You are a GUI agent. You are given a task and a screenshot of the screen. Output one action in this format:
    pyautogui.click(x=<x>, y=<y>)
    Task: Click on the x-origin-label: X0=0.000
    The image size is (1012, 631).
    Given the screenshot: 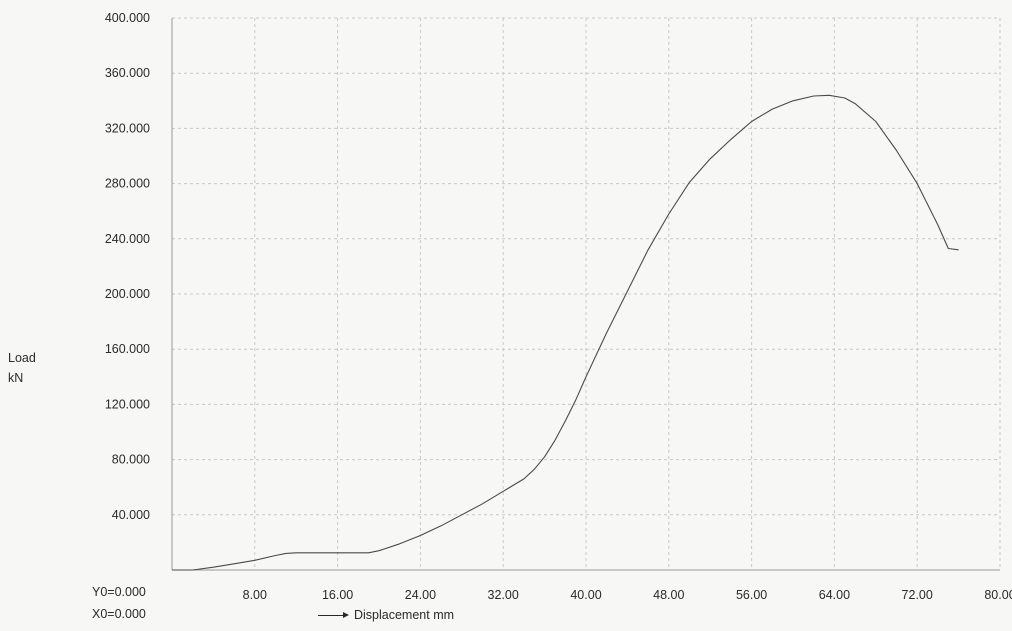 What is the action you would take?
    pyautogui.click(x=119, y=614)
    